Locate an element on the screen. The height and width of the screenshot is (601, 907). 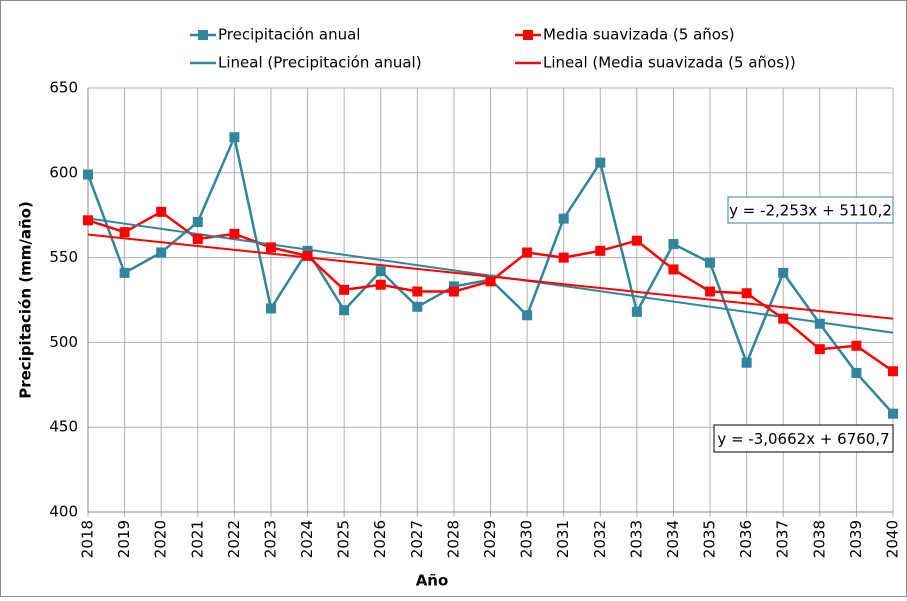
x-tick-label: 2040 is located at coordinates (893, 539).